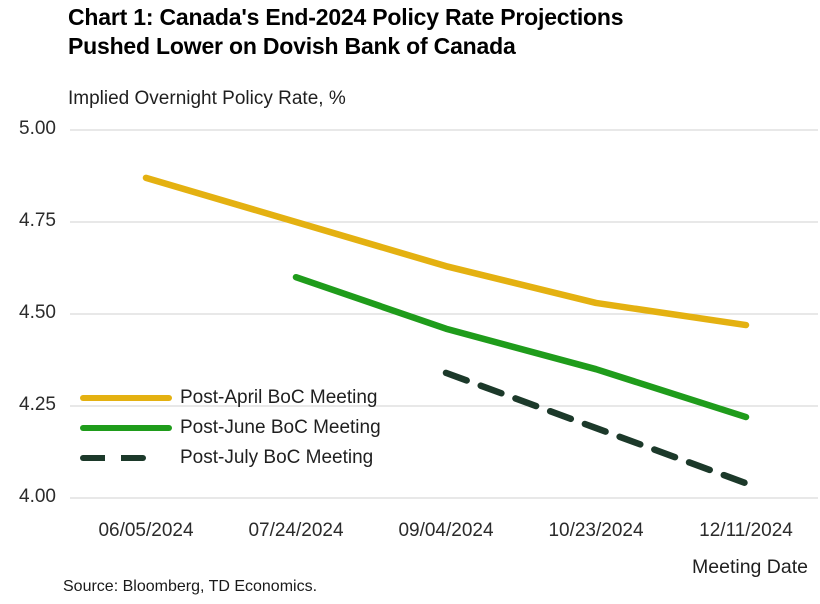  I want to click on x-tick-label: 07/24/2024, so click(296, 530).